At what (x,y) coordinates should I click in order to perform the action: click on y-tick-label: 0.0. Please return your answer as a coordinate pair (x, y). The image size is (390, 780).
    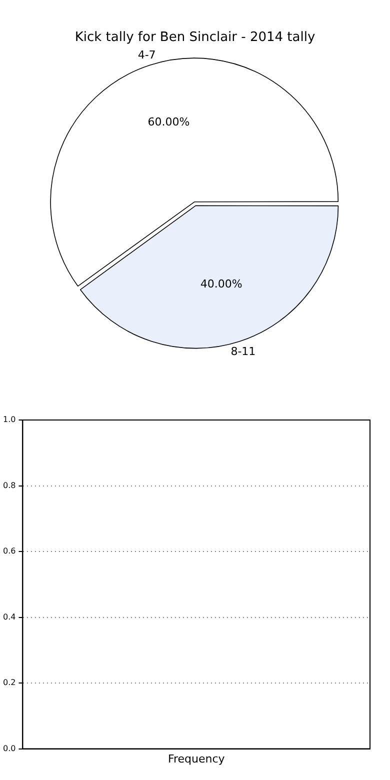
    Looking at the image, I should click on (9, 748).